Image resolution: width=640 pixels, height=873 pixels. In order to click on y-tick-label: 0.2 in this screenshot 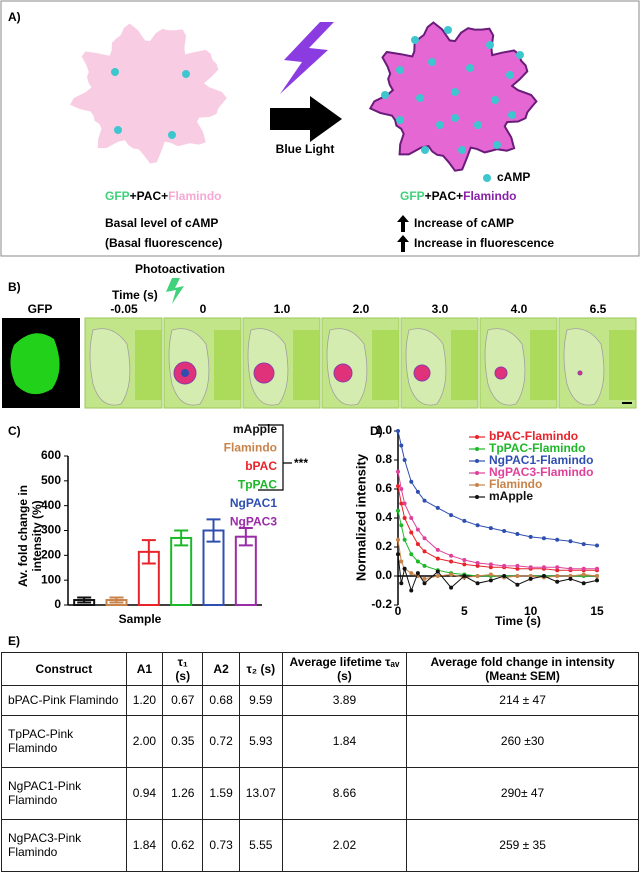, I will do `click(383, 546)`.